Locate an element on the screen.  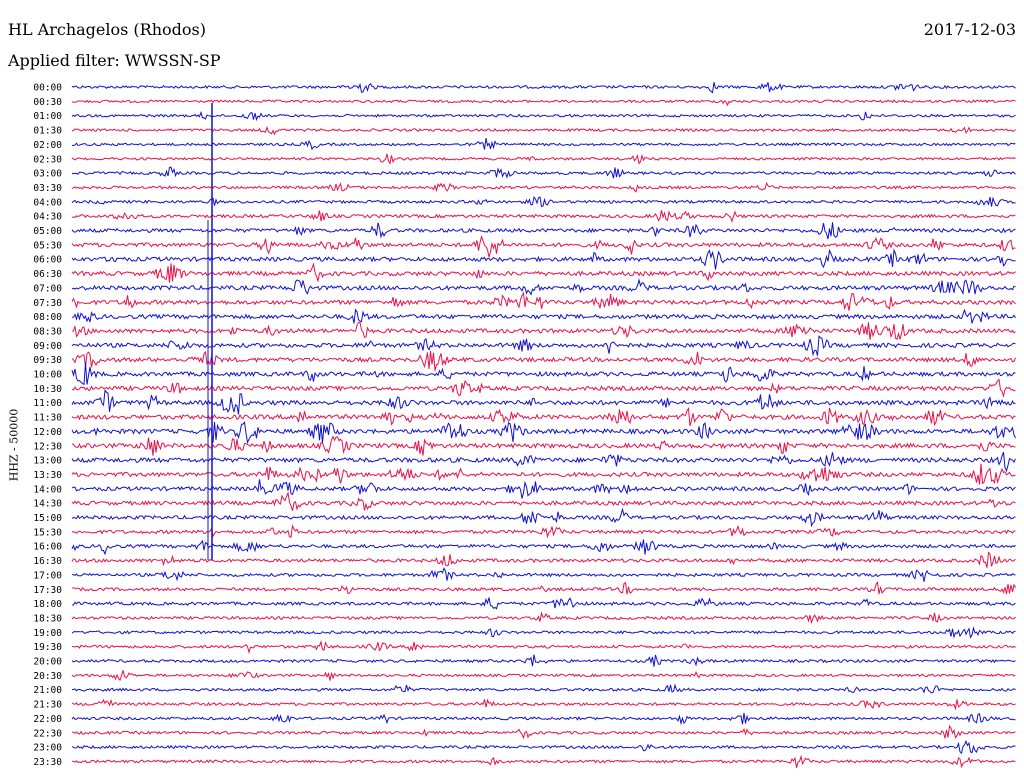
row-time-label: 15:30 is located at coordinates (47, 532).